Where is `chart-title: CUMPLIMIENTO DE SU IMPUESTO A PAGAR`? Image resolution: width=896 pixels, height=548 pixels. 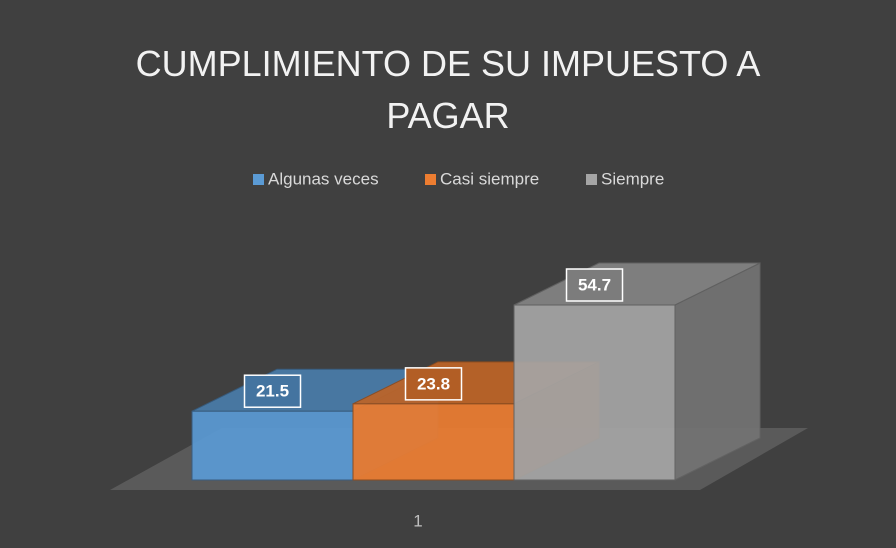
chart-title: CUMPLIMIENTO DE SU IMPUESTO A PAGAR is located at coordinates (448, 89).